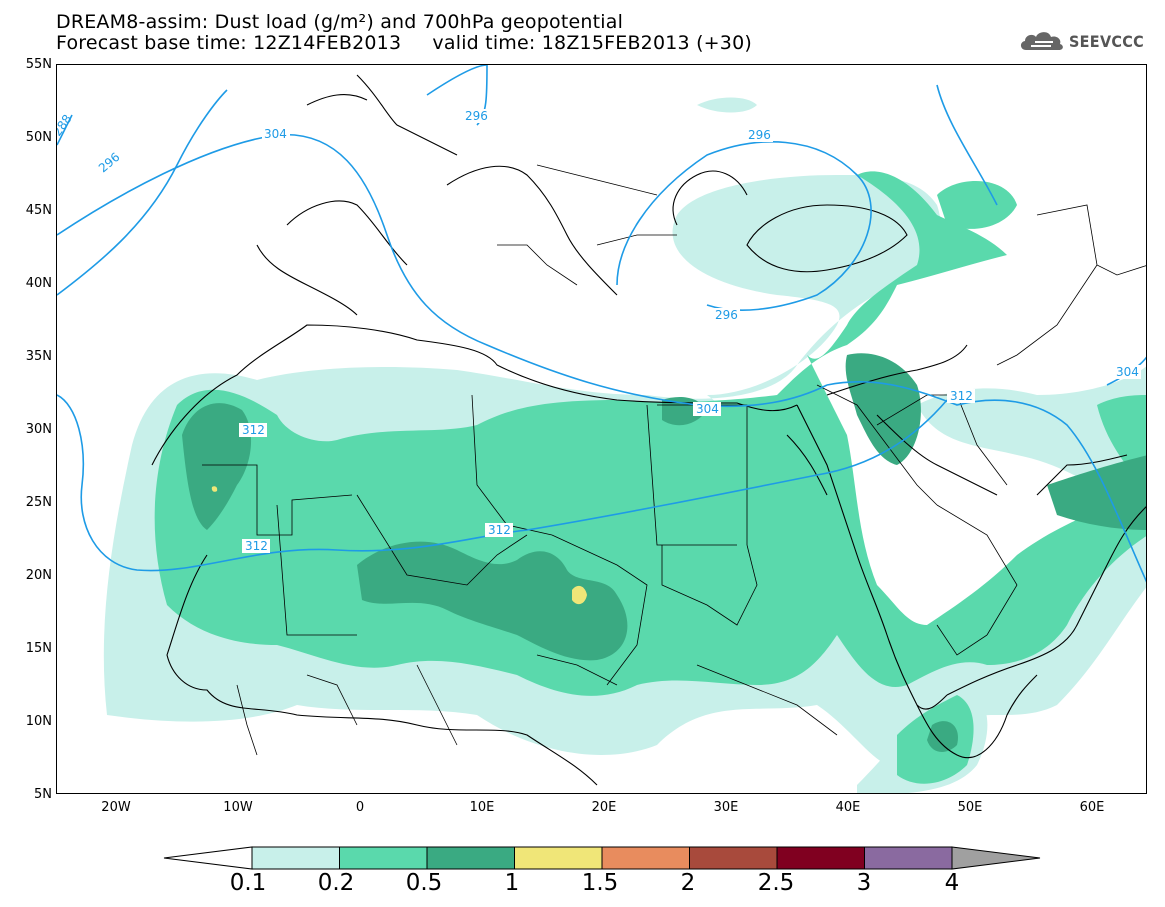 Image resolution: width=1165 pixels, height=907 pixels. Describe the element at coordinates (38, 137) in the screenshot. I see `lat-label-50n: 50N` at that location.